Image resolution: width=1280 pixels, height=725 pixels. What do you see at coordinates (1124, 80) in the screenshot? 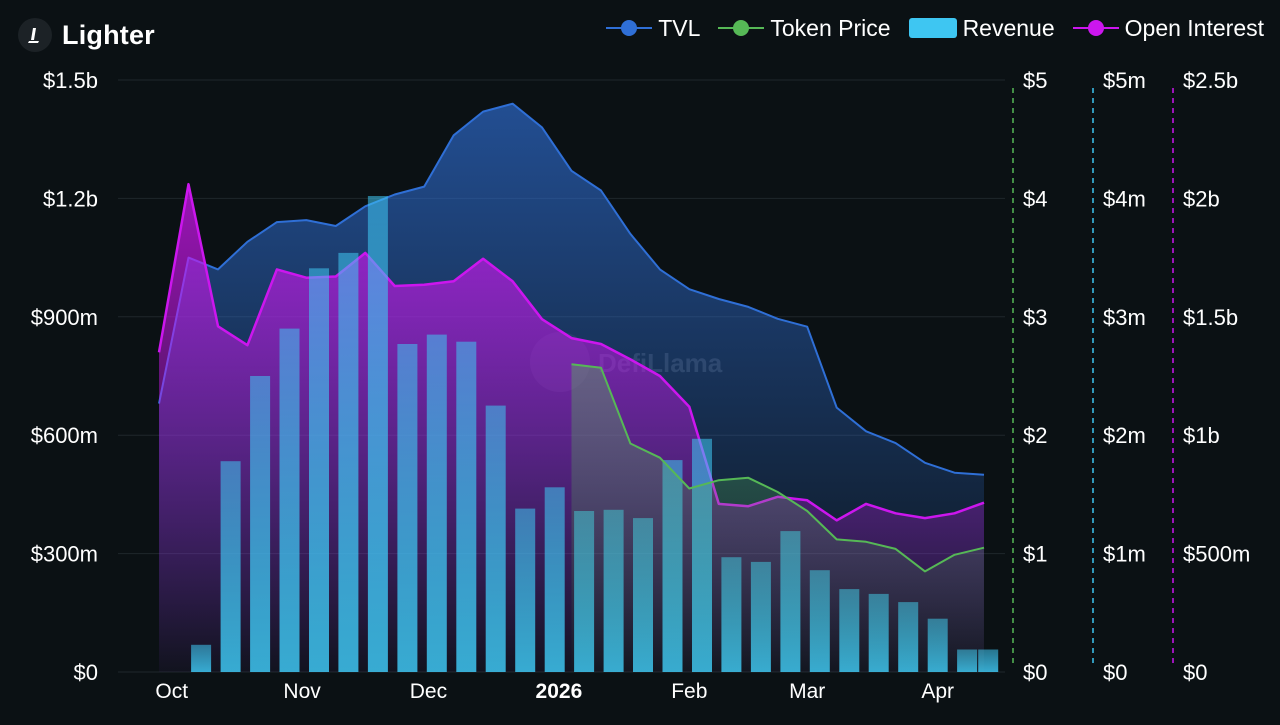
I see `revenue-axis-tick-label: $5m` at bounding box center [1124, 80].